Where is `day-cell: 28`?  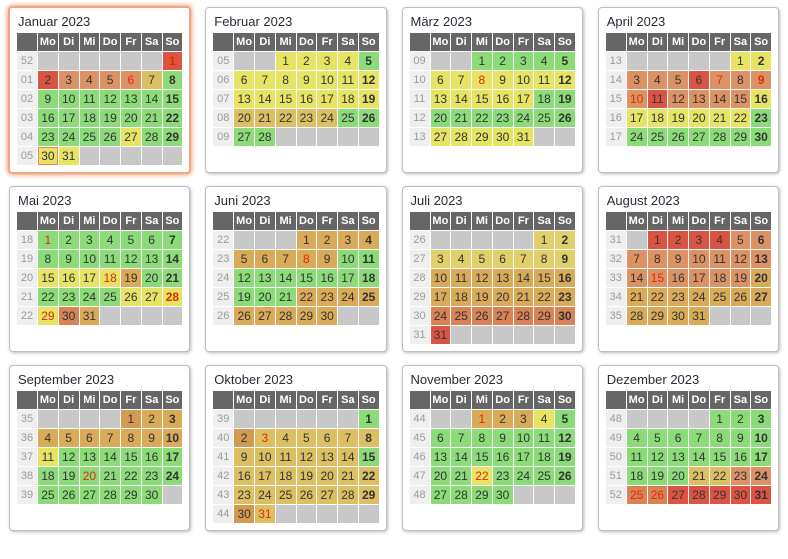
day-cell: 28 is located at coordinates (719, 137).